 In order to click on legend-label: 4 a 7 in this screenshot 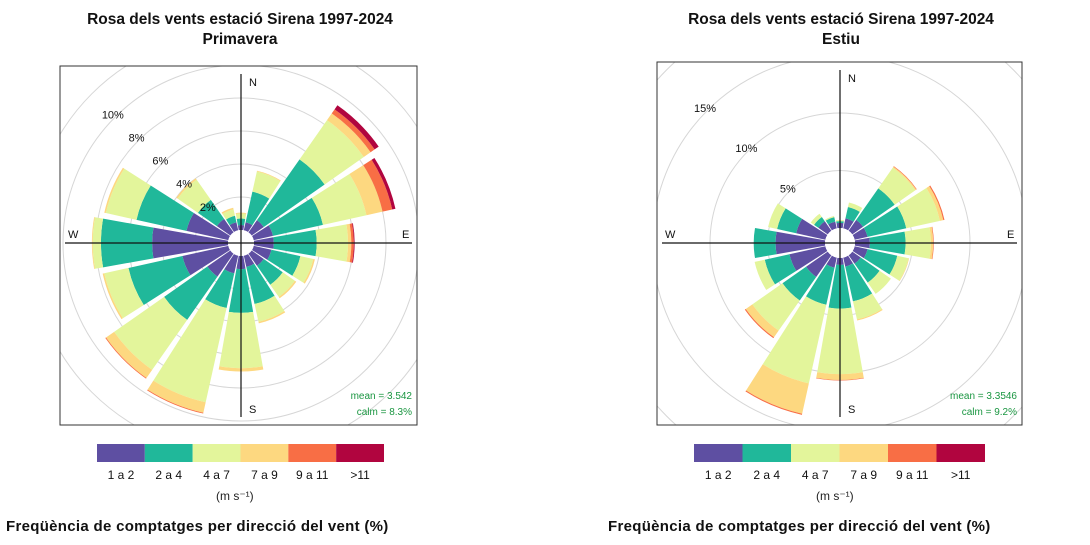, I will do `click(815, 475)`.